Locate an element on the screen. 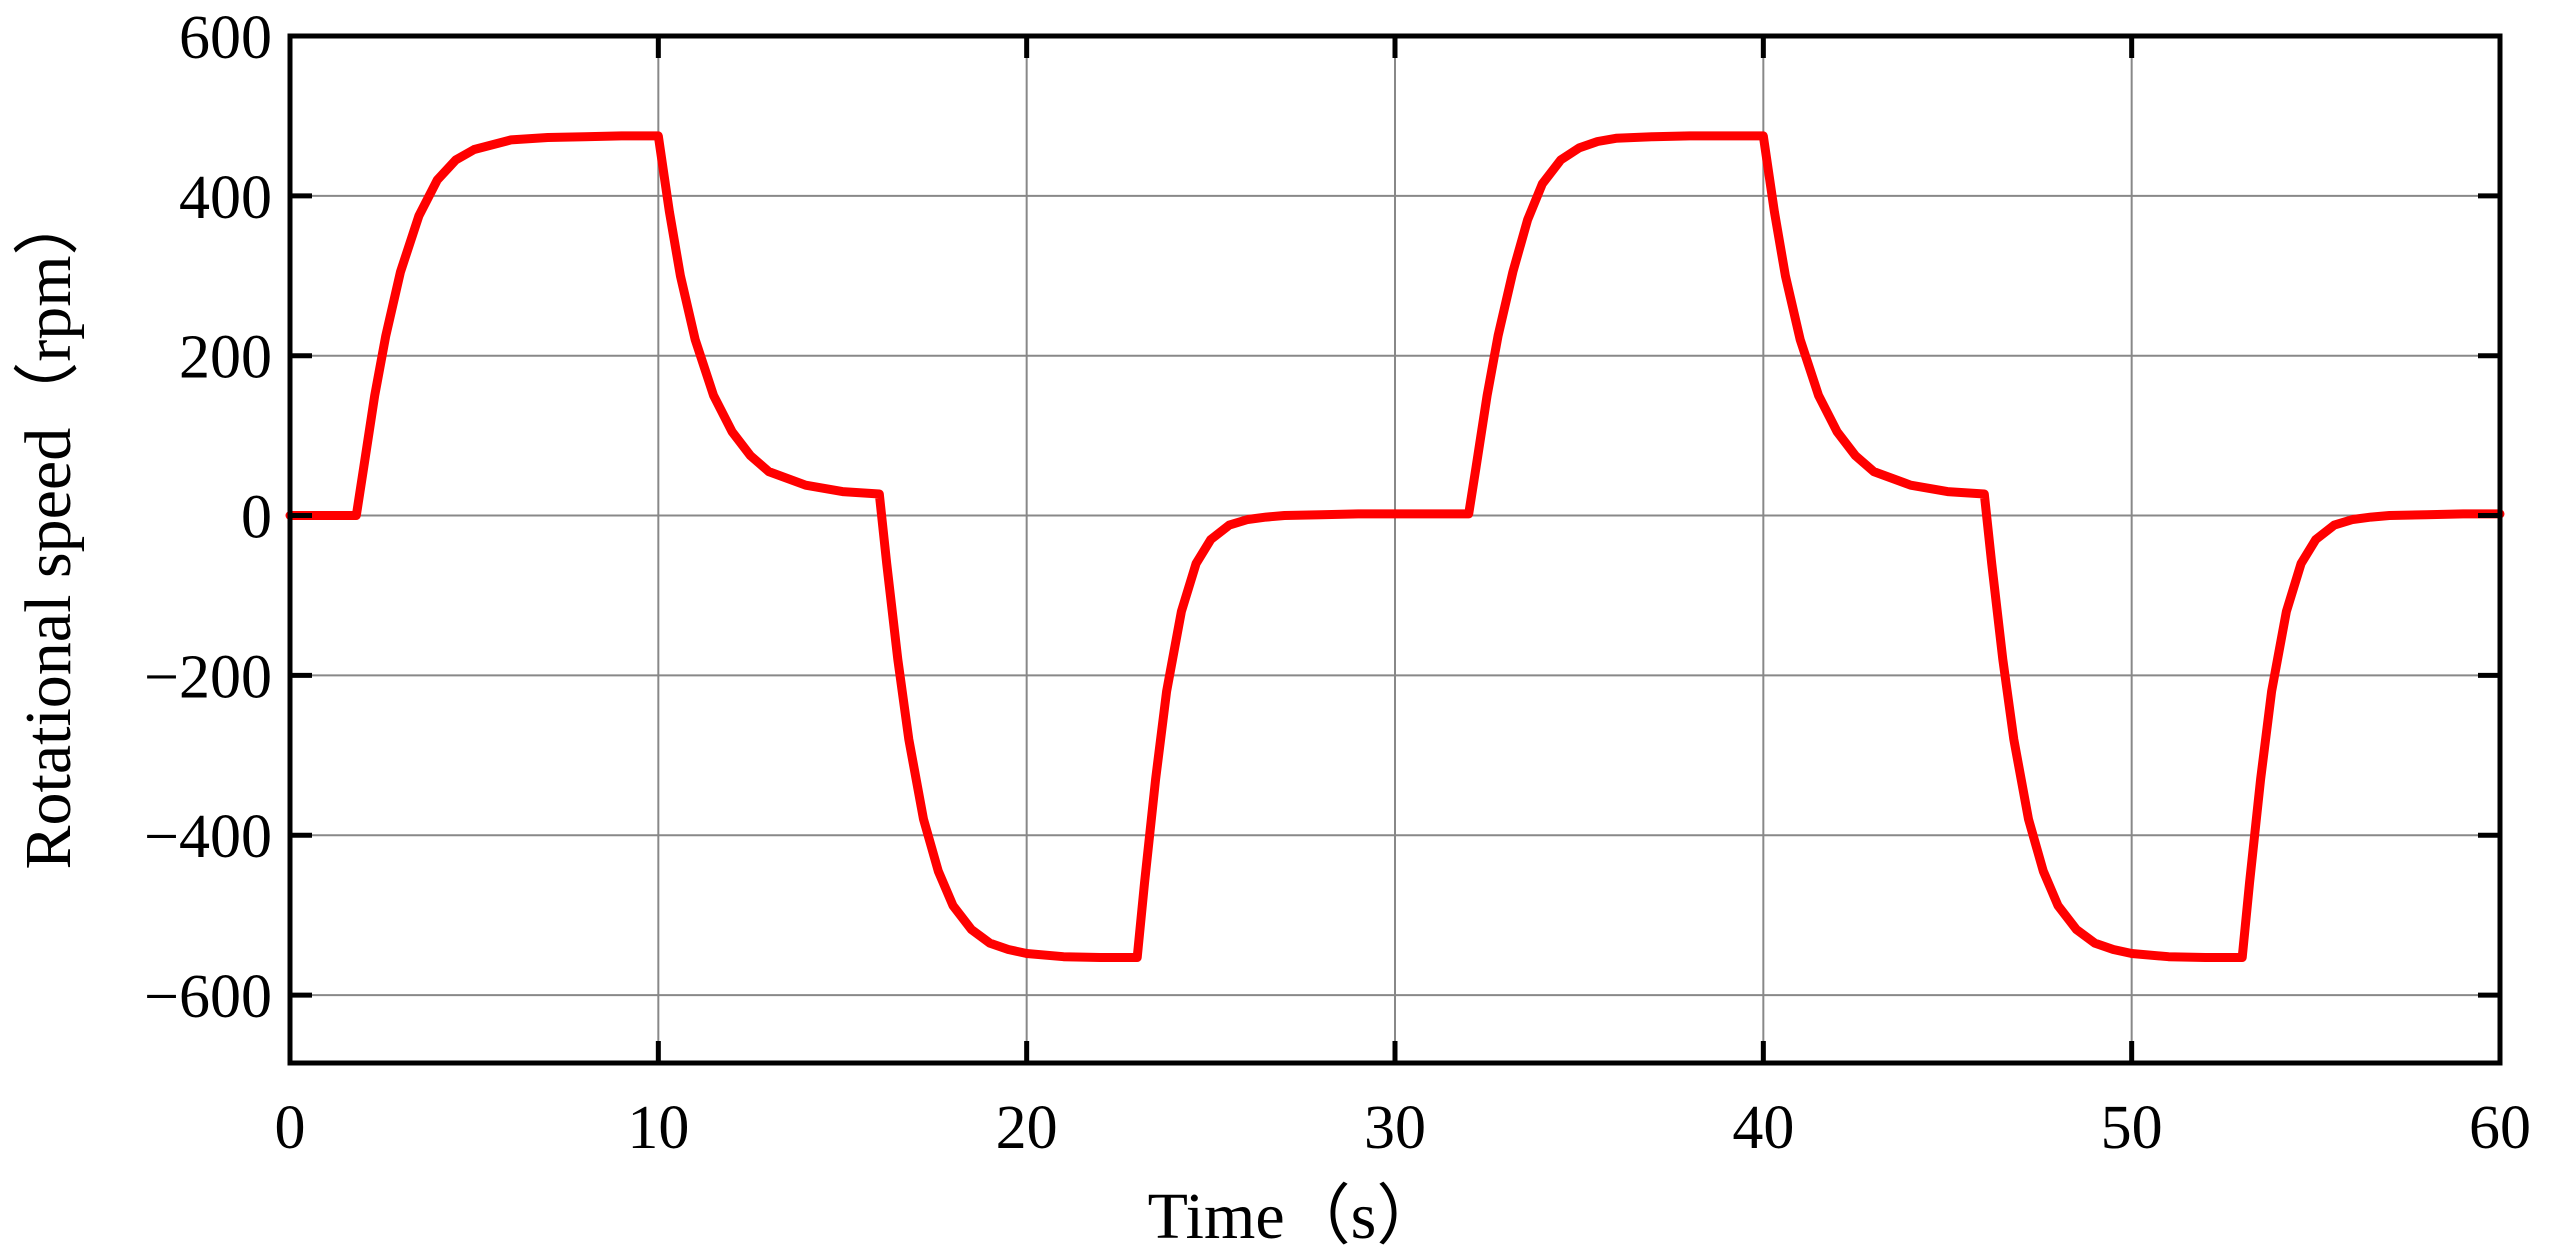 The image size is (2562, 1260). y-tick-label: −200 is located at coordinates (208, 677).